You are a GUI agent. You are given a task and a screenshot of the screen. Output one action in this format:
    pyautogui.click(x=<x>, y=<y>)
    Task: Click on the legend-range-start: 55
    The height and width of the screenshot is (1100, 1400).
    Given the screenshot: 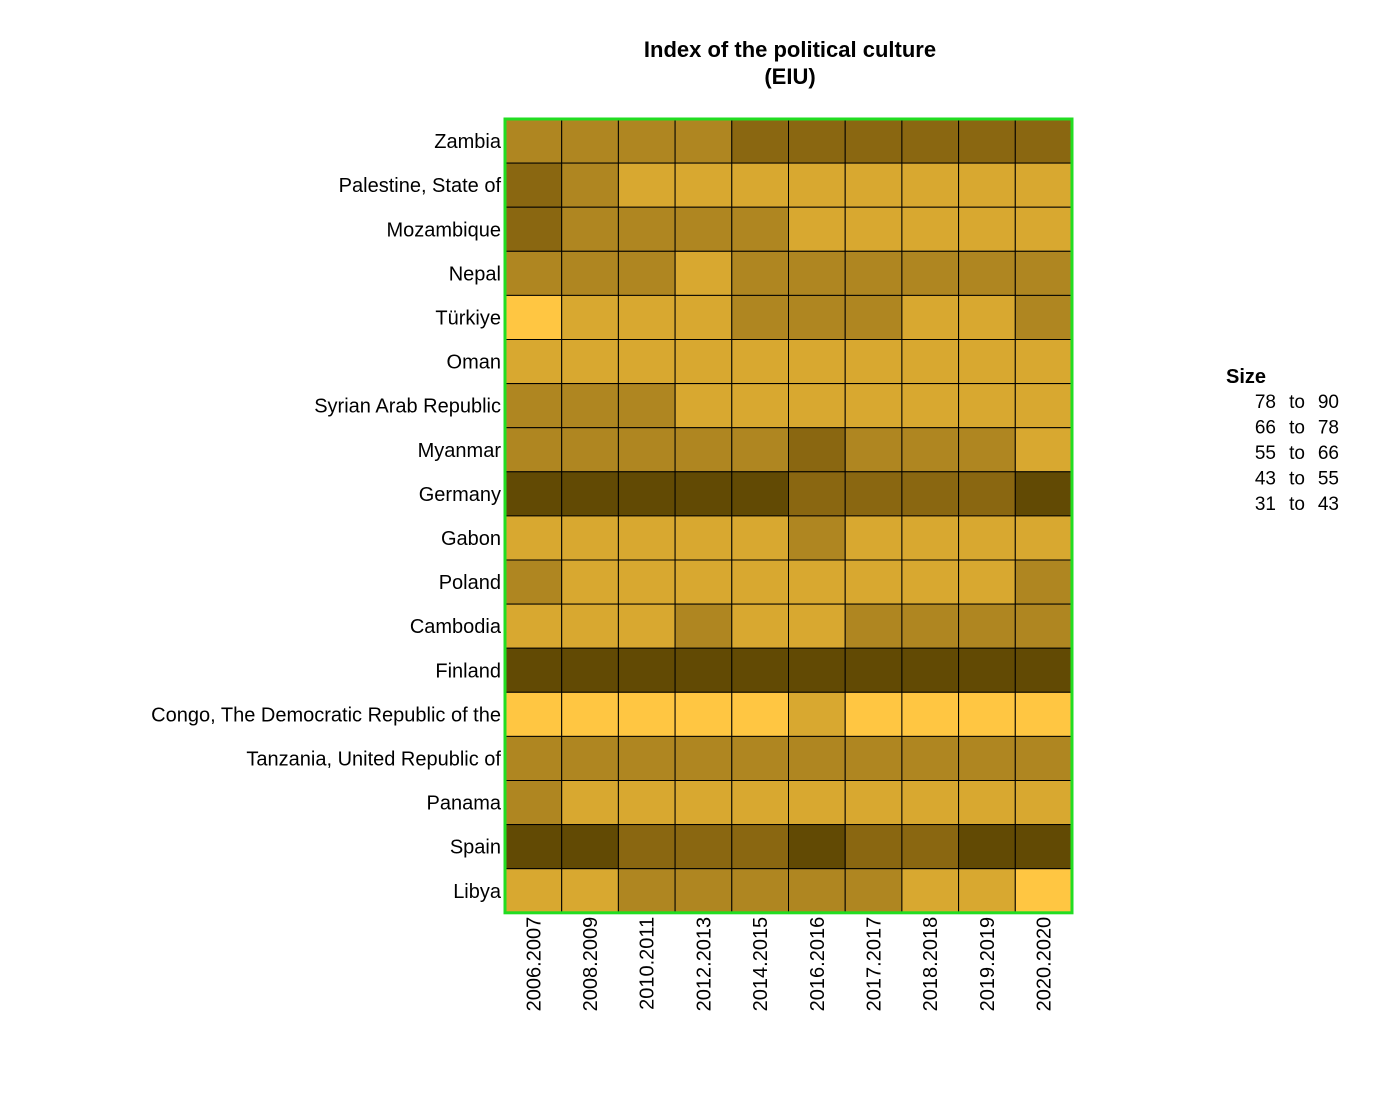 What is the action you would take?
    pyautogui.click(x=1265, y=453)
    